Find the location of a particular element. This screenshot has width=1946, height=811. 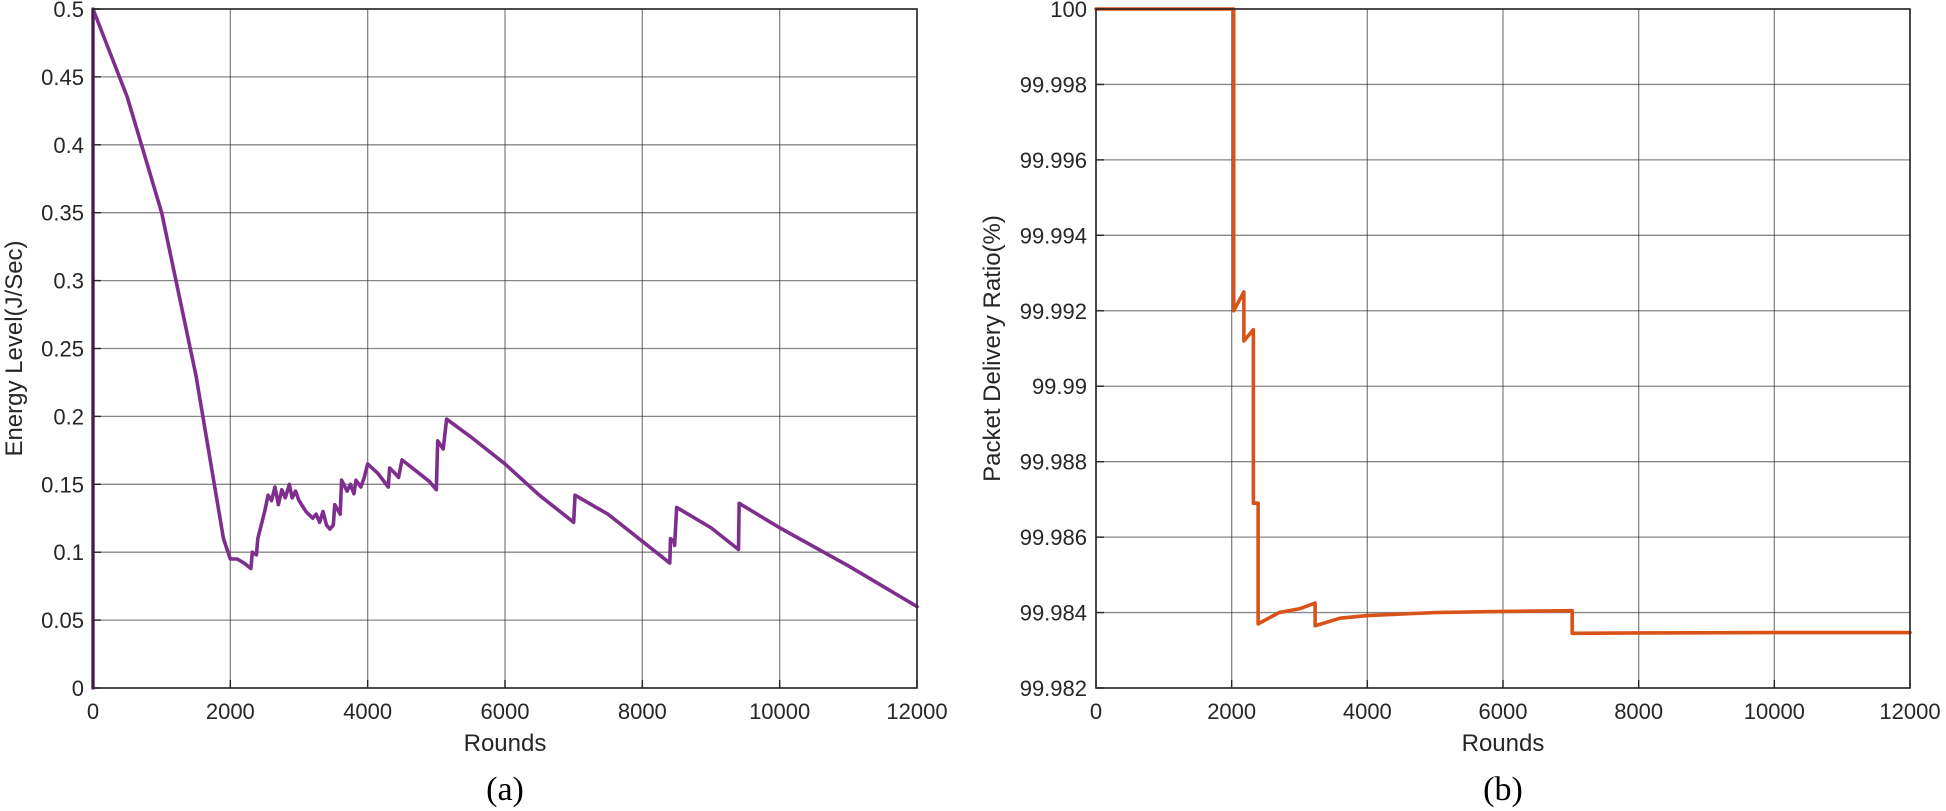

chart-b-y-tick-label: 99.996 is located at coordinates (1053, 160).